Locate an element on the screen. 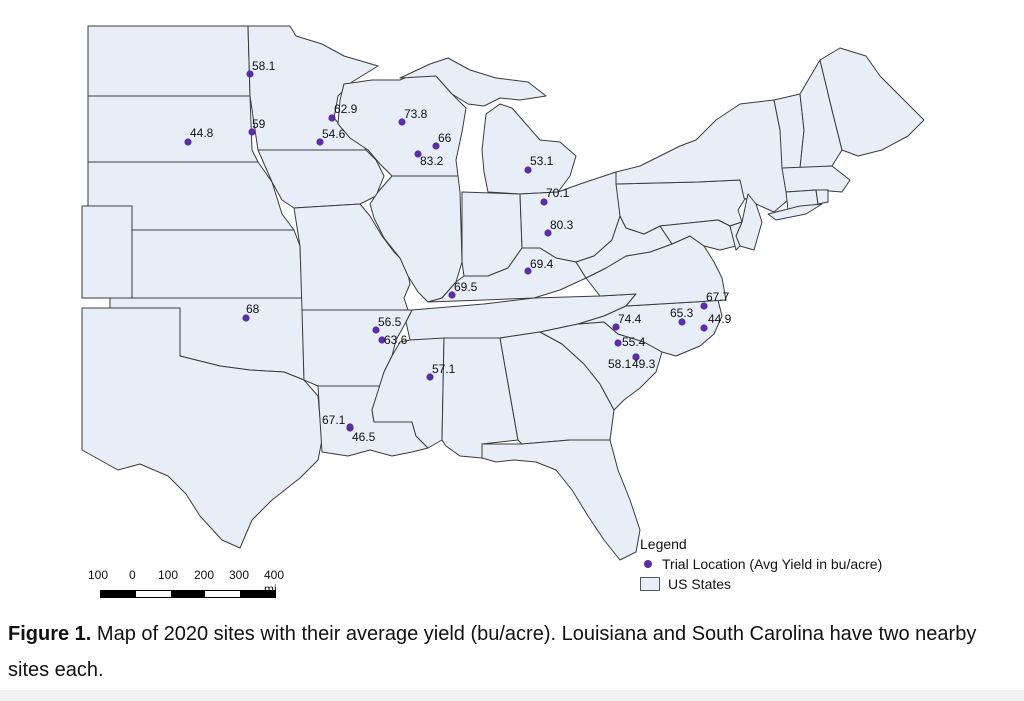 This screenshot has width=1024, height=701. trial-site-label: 70.1 is located at coordinates (558, 193).